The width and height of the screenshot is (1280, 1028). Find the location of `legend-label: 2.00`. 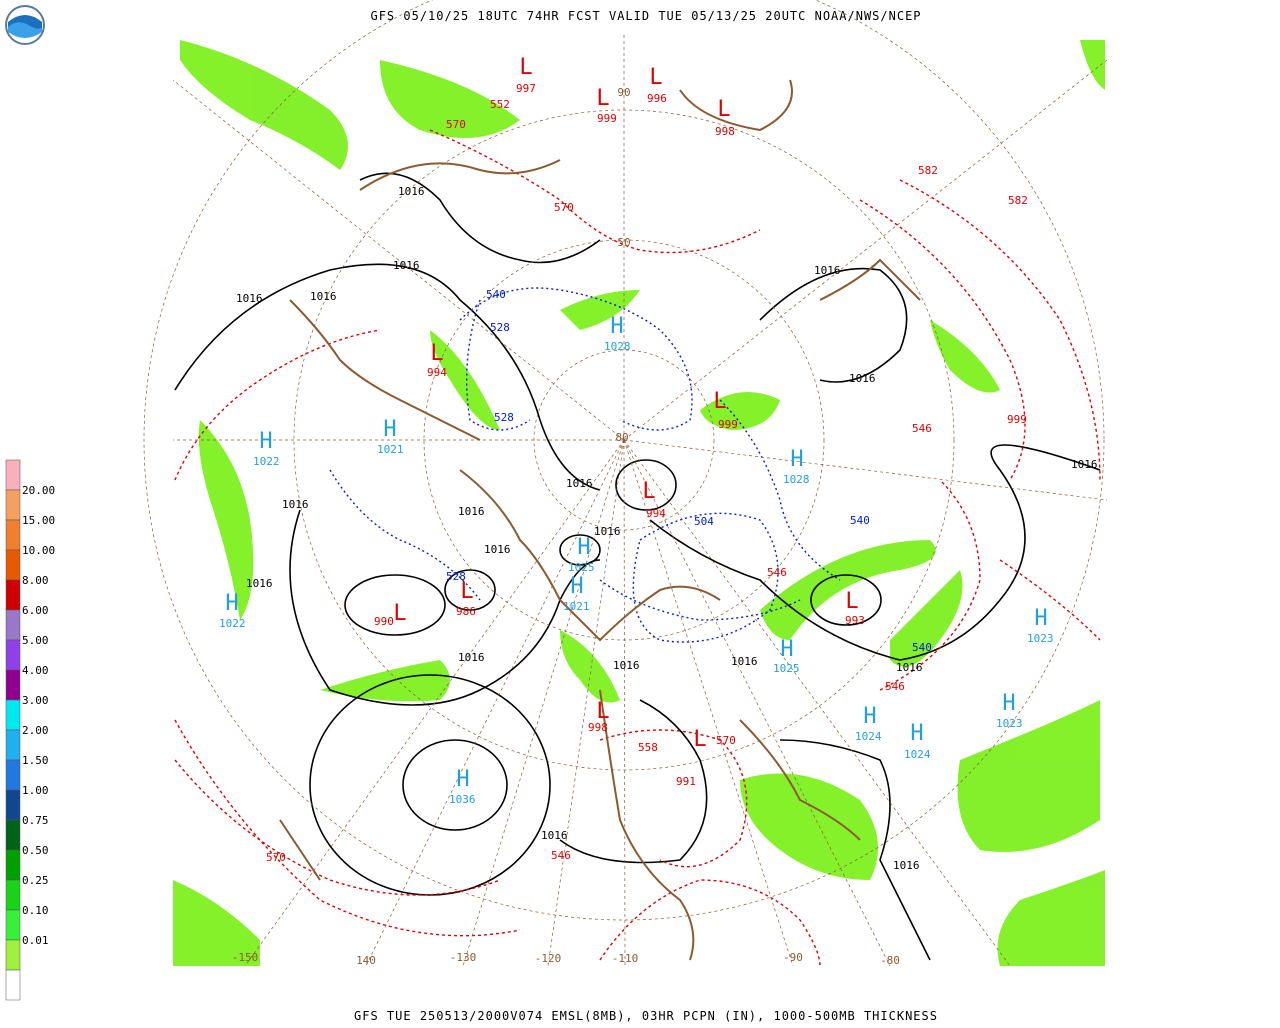

legend-label: 2.00 is located at coordinates (35, 730).